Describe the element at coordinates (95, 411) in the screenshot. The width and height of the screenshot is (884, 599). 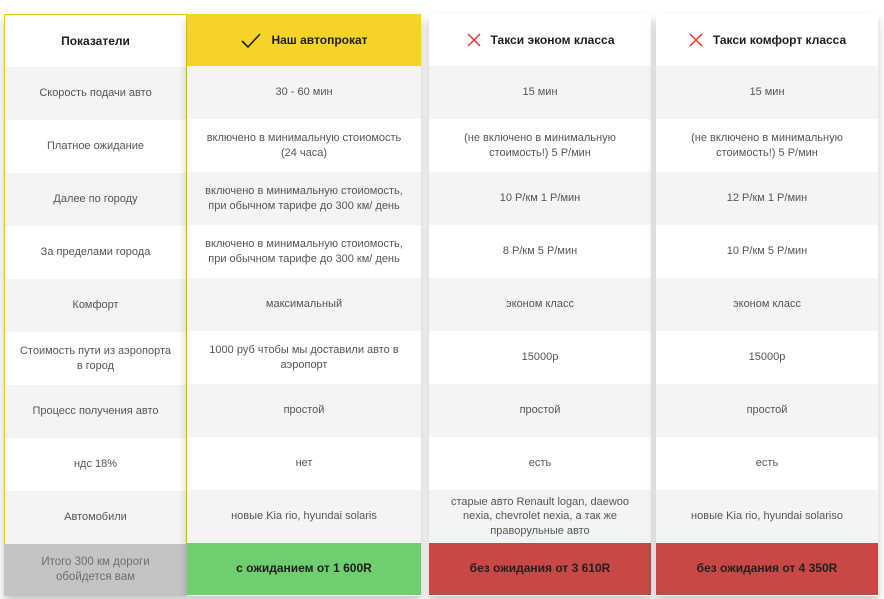
I see `row-label: Процесс получения авто` at that location.